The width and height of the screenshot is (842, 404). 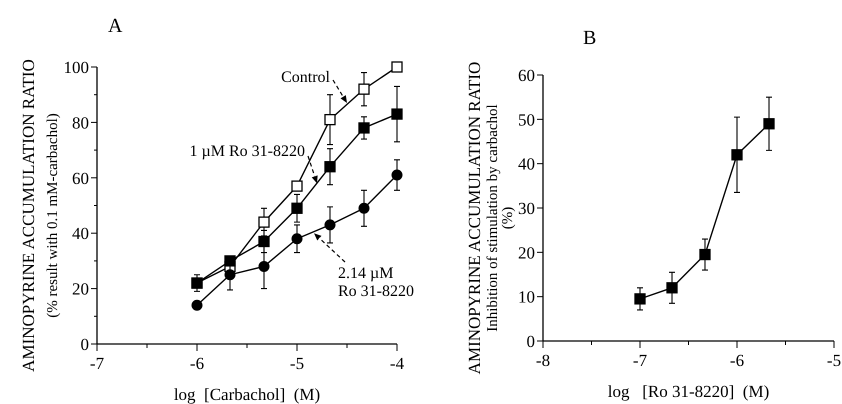 I want to click on annotation: 2.14 µM Ro 31-8220, so click(x=376, y=282).